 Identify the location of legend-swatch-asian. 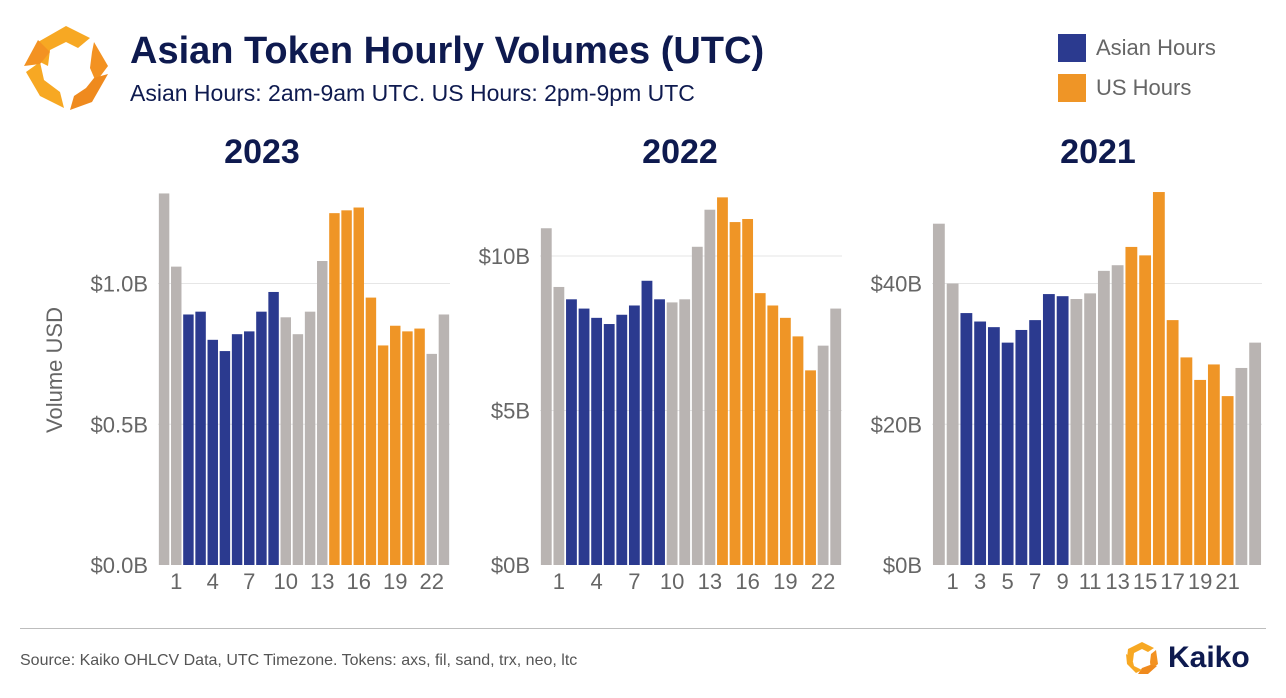
(1072, 48).